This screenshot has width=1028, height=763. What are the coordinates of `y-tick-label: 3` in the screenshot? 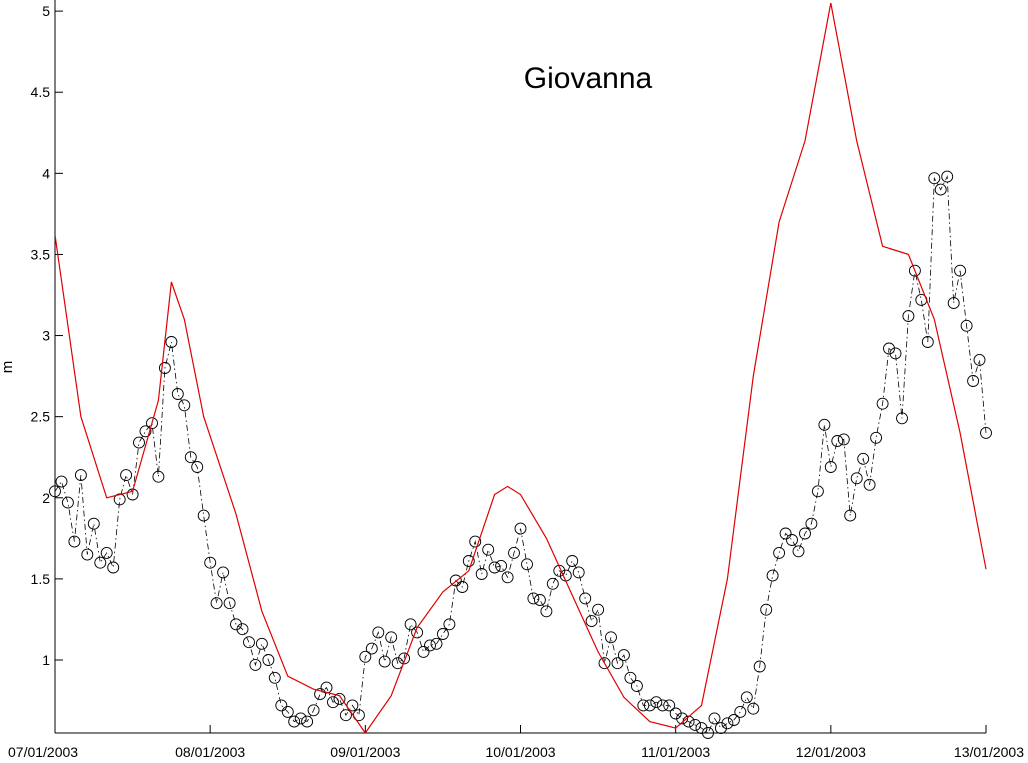 It's located at (46, 336).